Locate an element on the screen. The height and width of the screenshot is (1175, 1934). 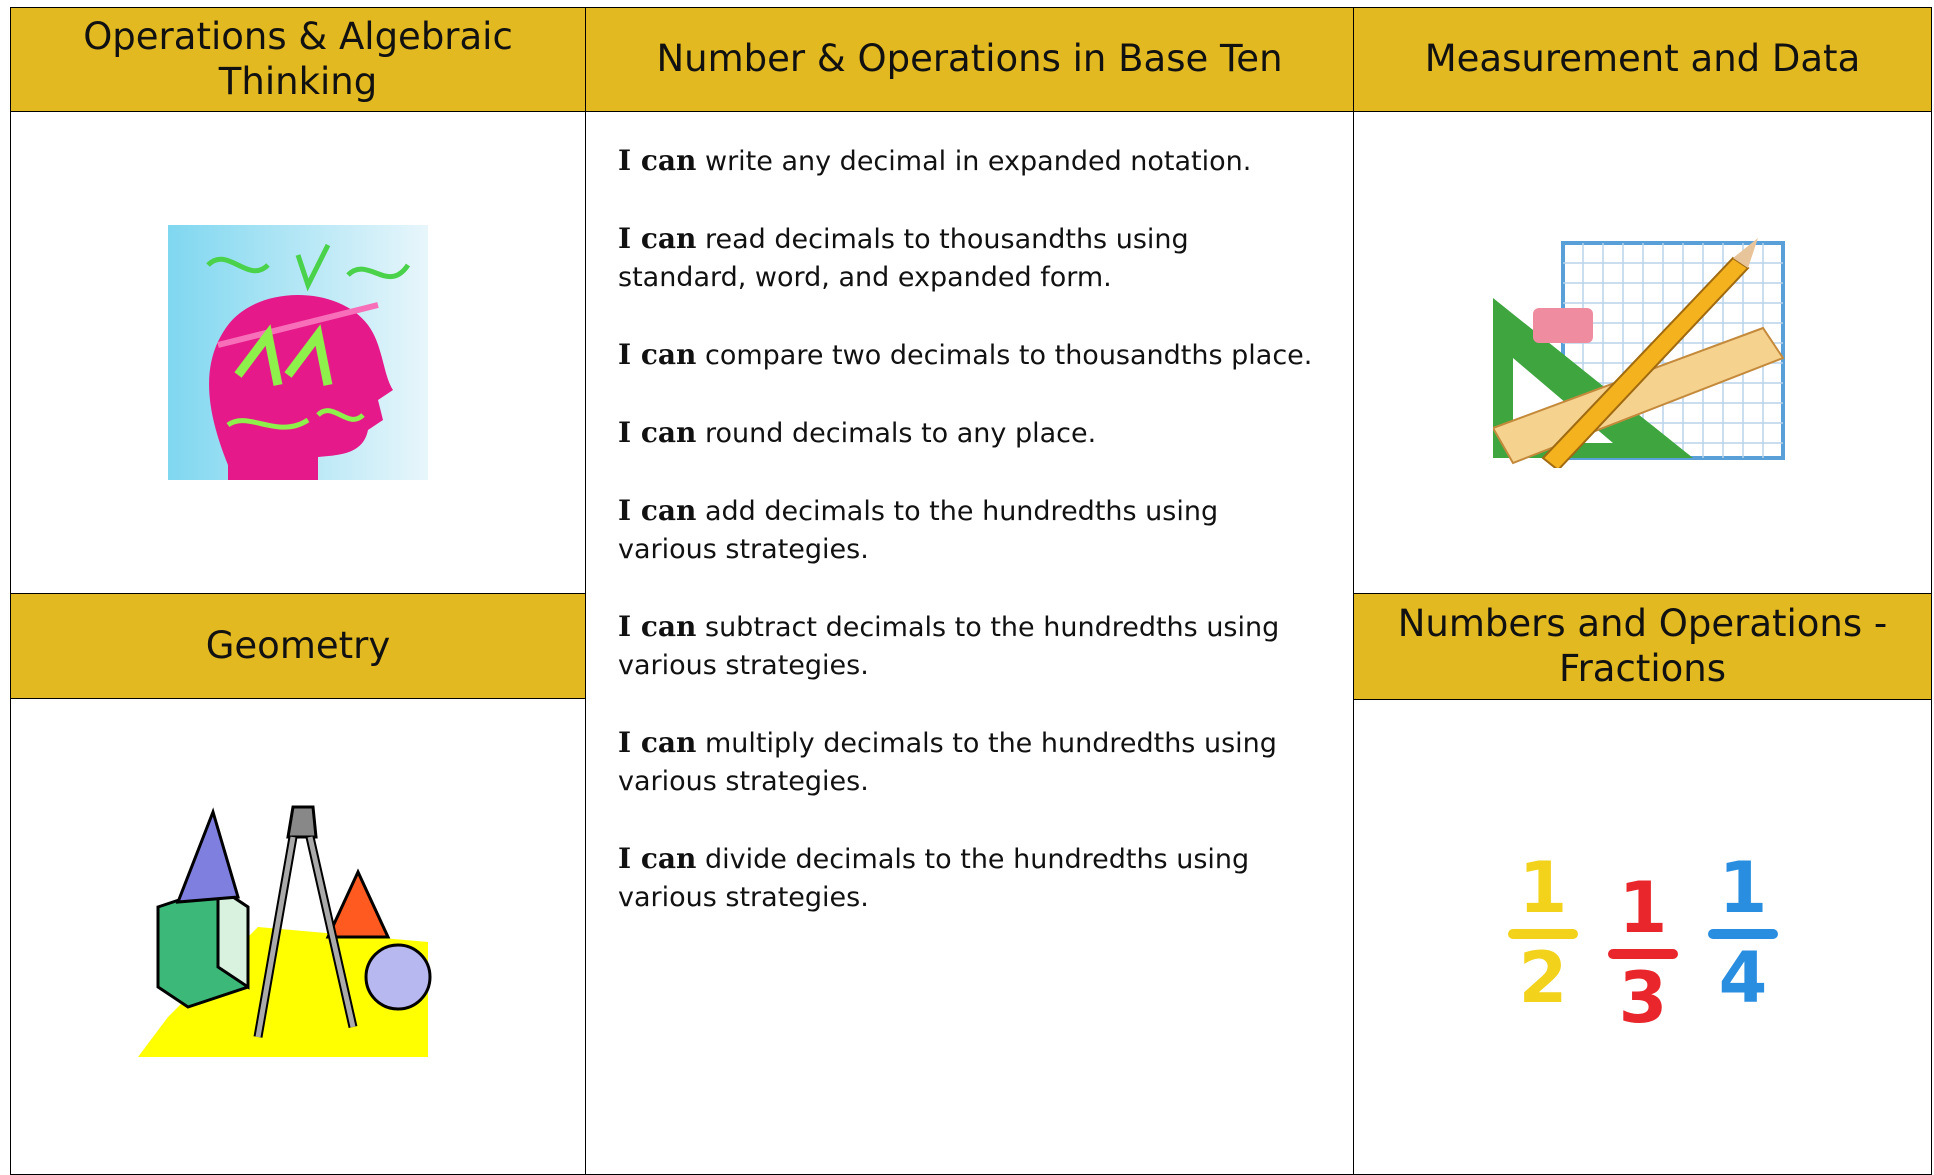
header-cell: Numbers and Operations - Fractions is located at coordinates (1642, 646).